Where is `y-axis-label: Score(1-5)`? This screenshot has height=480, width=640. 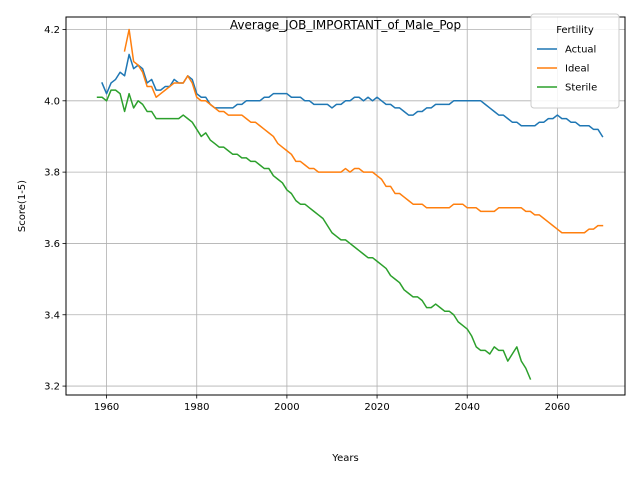 y-axis-label: Score(1-5) is located at coordinates (22, 206).